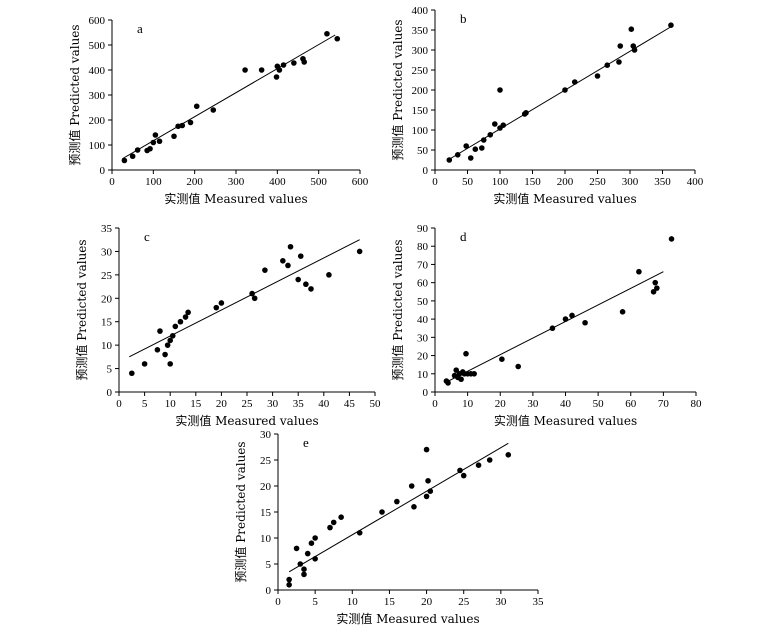 Image resolution: width=781 pixels, height=635 pixels. I want to click on y-tick-label: 40, so click(423, 320).